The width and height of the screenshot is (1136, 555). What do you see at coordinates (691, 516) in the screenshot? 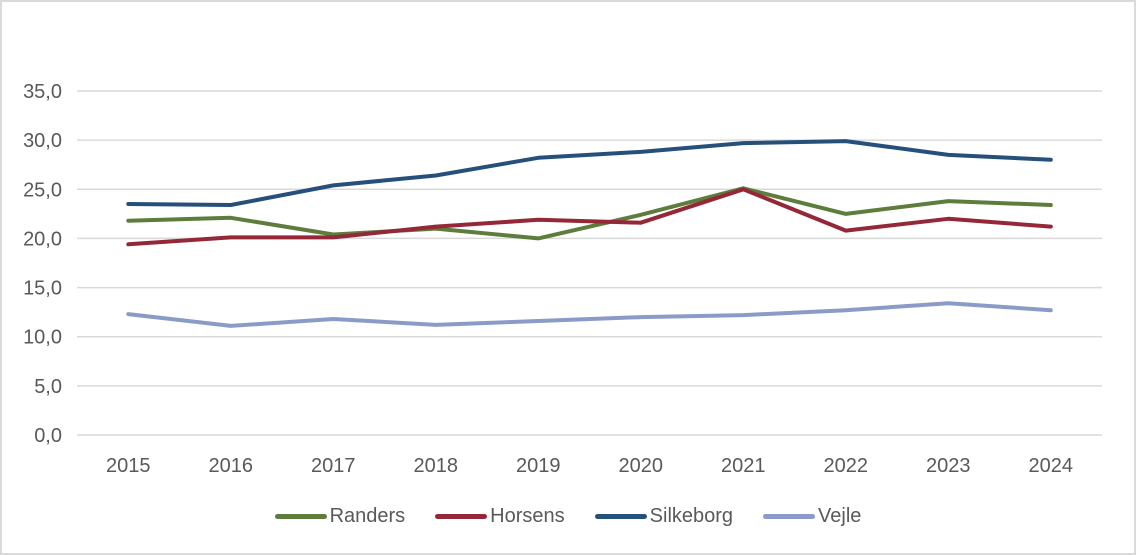
I see `legend-label-silkeborg: Silkeborg` at bounding box center [691, 516].